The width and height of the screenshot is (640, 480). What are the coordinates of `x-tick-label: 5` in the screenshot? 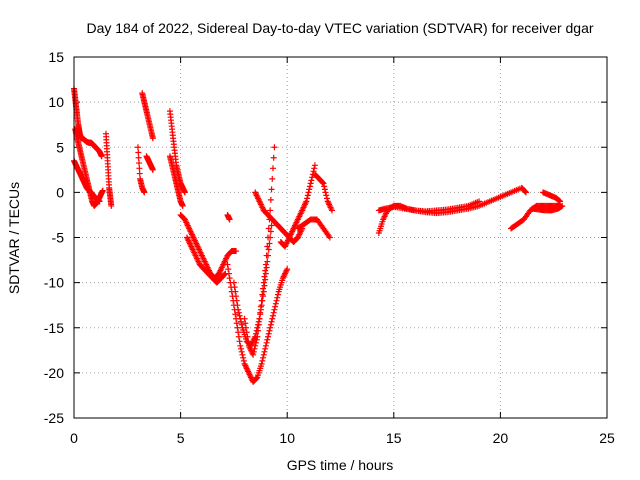 It's located at (181, 438).